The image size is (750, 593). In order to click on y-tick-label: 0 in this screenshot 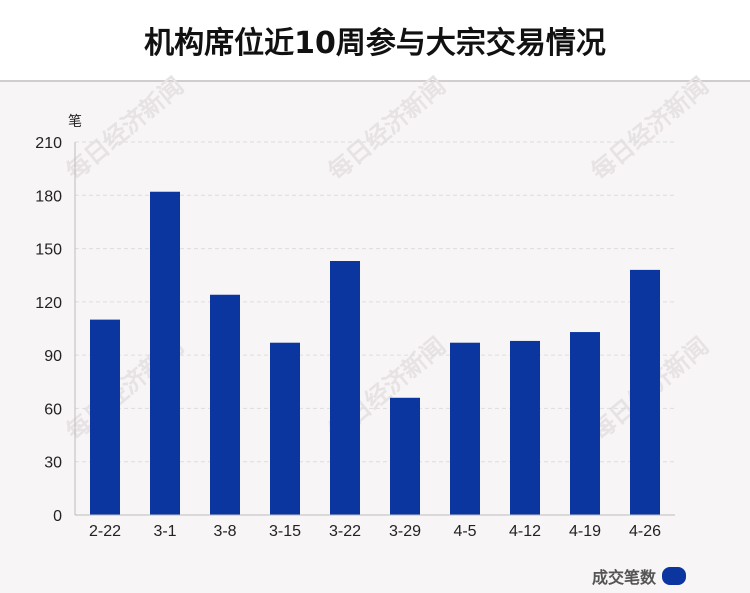, I will do `click(57, 516)`.